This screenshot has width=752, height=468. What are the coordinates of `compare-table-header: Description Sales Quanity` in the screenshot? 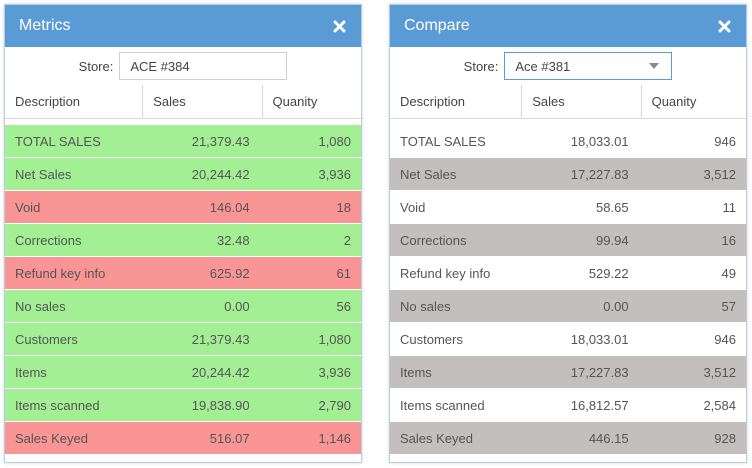 It's located at (568, 102).